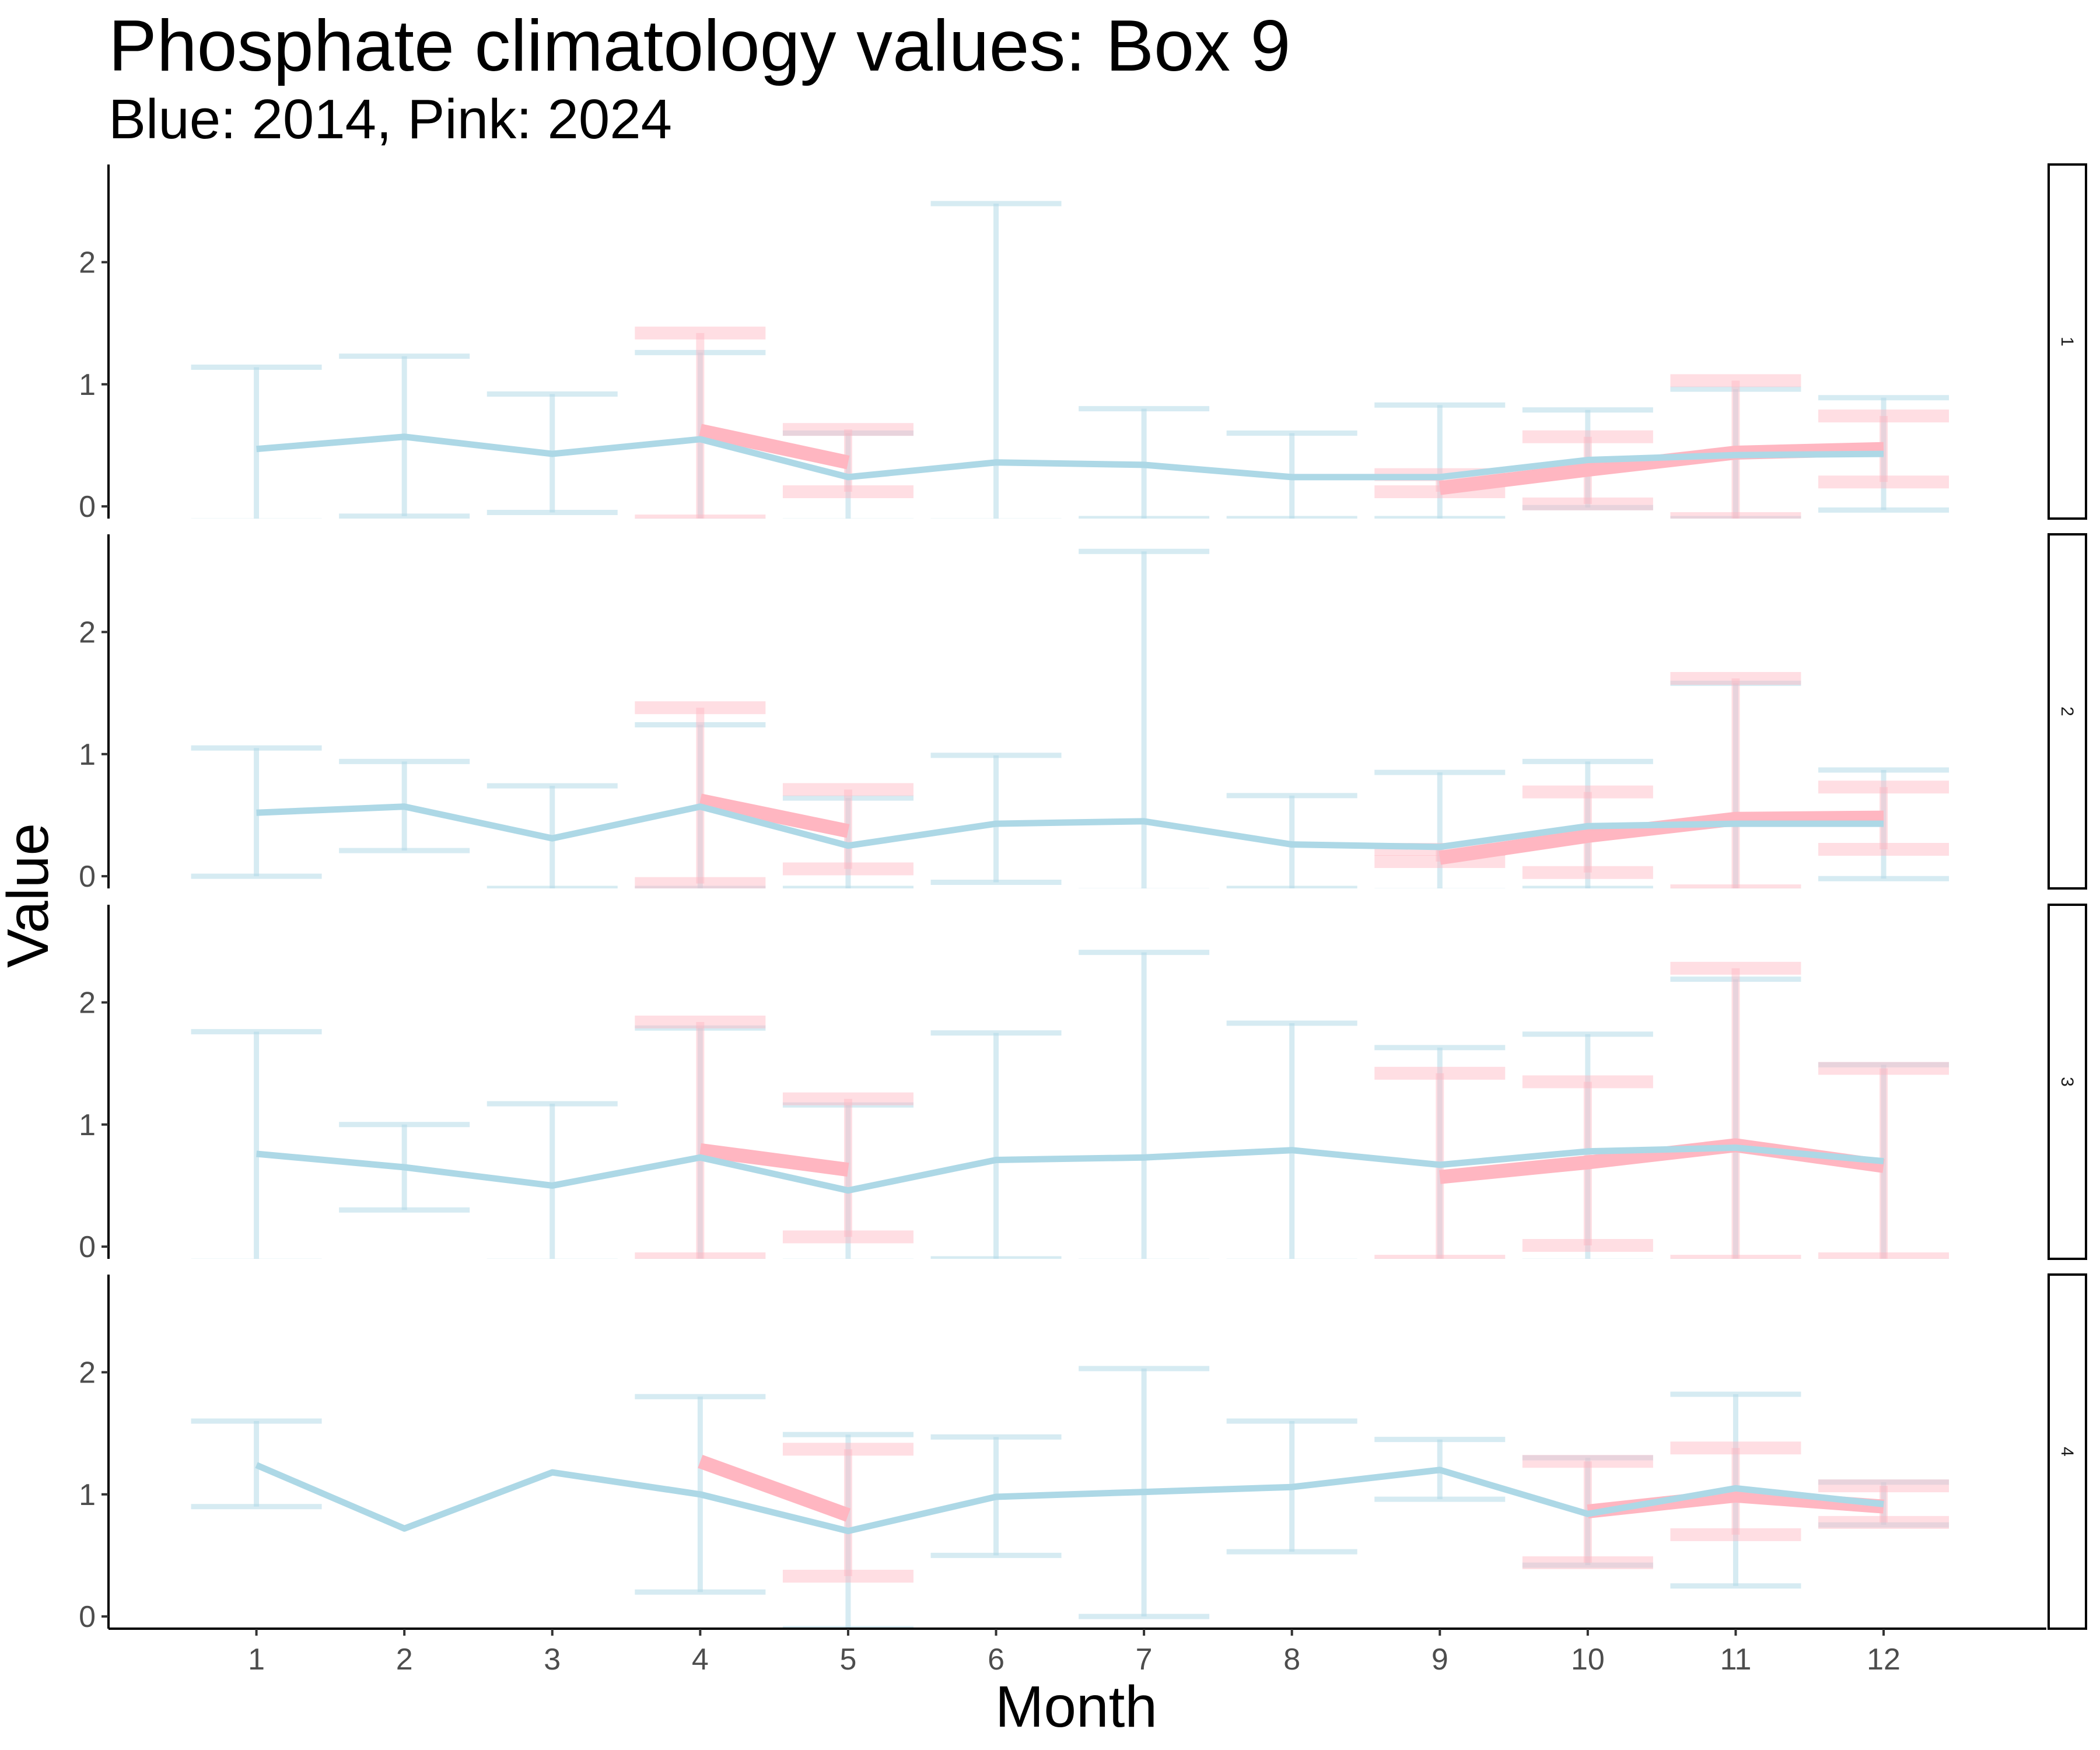 This screenshot has width=2100, height=1750. What do you see at coordinates (848, 1659) in the screenshot?
I see `x-tick-label: 5` at bounding box center [848, 1659].